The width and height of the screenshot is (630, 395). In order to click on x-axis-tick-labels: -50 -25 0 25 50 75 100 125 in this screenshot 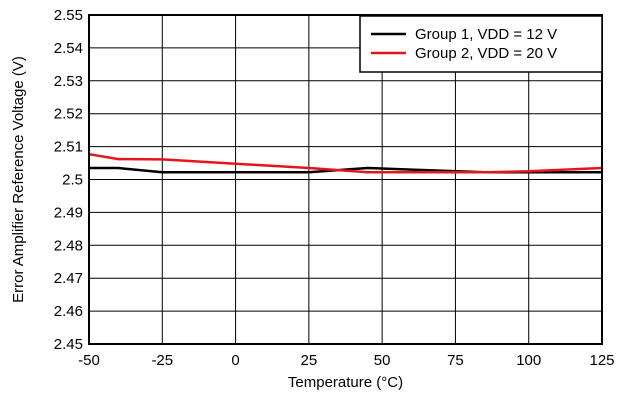, I will do `click(346, 360)`.